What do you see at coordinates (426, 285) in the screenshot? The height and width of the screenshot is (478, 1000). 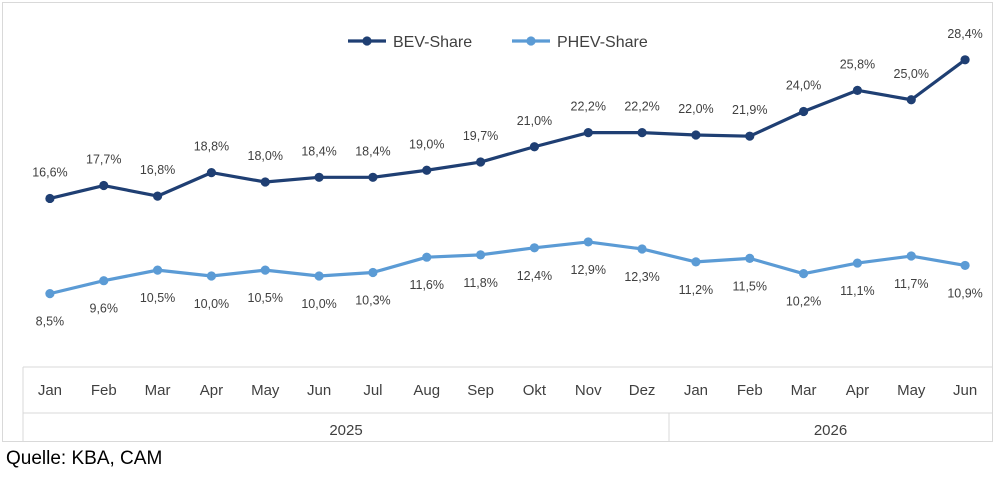 I see `data-label: 11,6%` at bounding box center [426, 285].